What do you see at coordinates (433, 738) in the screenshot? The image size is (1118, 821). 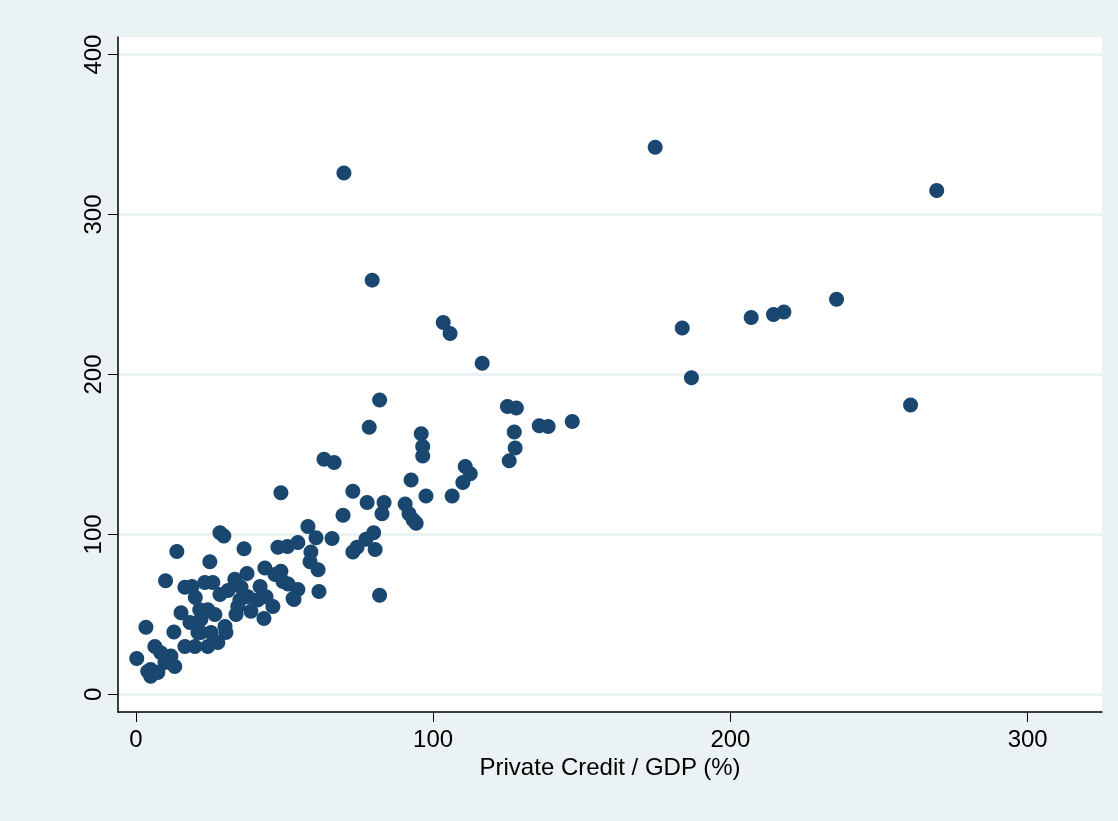 I see `x-tick-label: 100` at bounding box center [433, 738].